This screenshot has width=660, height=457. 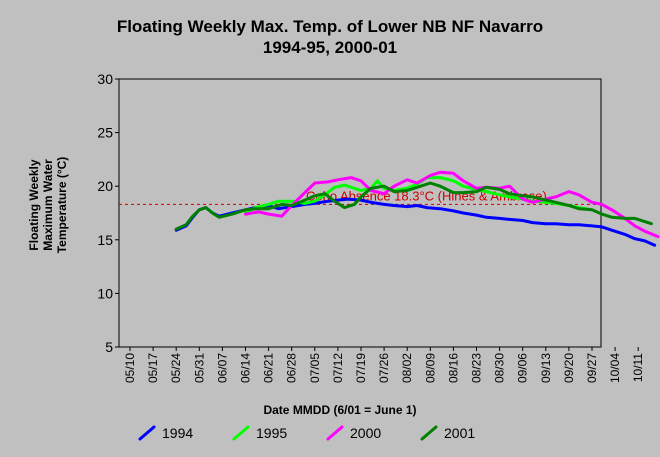 What do you see at coordinates (147, 433) in the screenshot?
I see `legend-swatch-1994` at bounding box center [147, 433].